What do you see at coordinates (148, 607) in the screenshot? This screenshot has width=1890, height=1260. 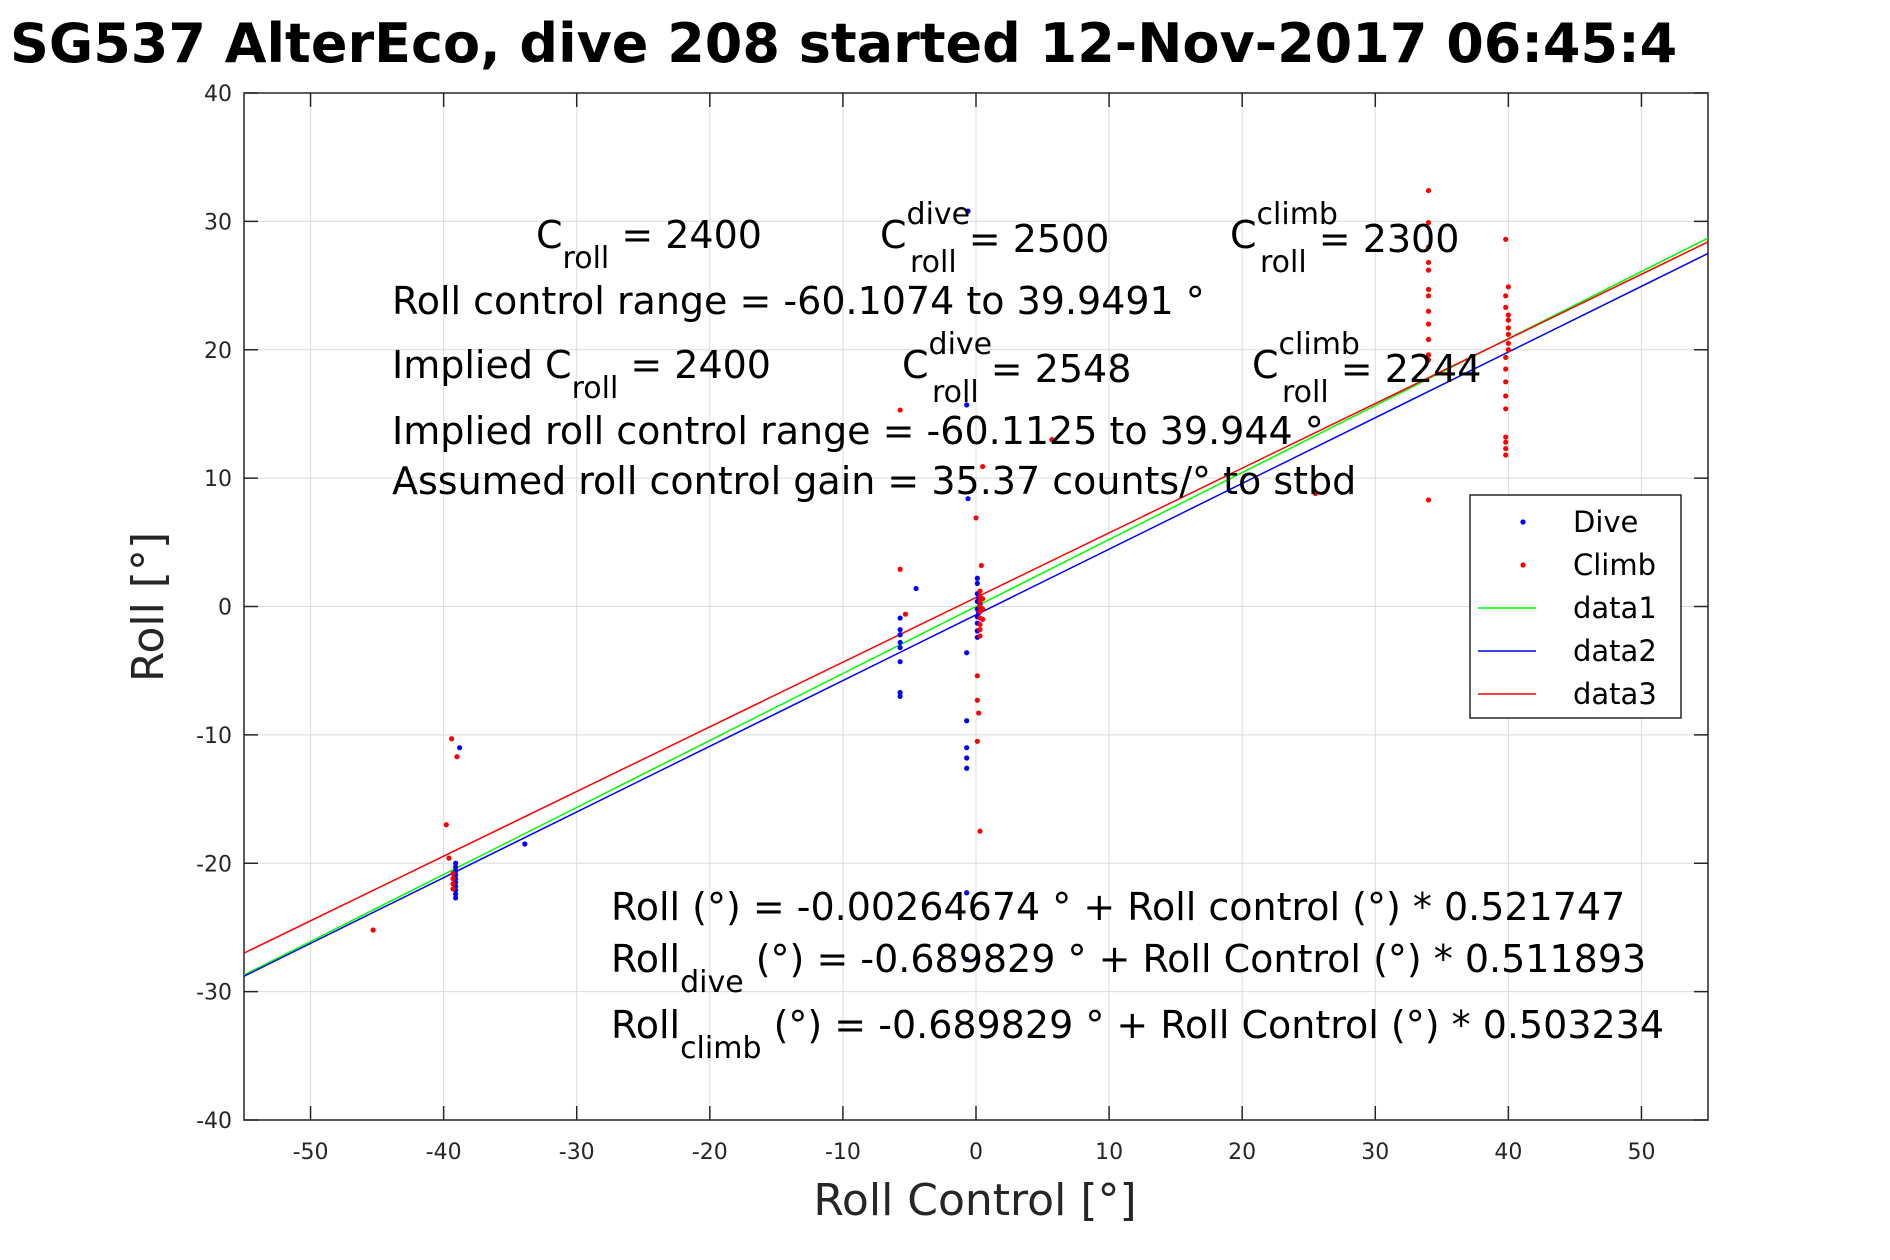 I see `y-axis-label: Roll [°]` at bounding box center [148, 607].